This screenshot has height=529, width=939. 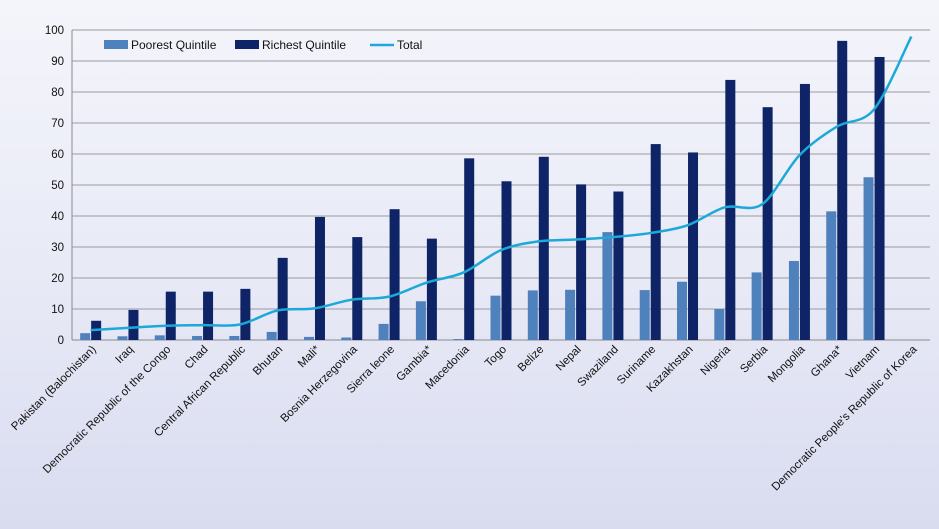 What do you see at coordinates (174, 45) in the screenshot?
I see `legend-label: Poorest Quintile` at bounding box center [174, 45].